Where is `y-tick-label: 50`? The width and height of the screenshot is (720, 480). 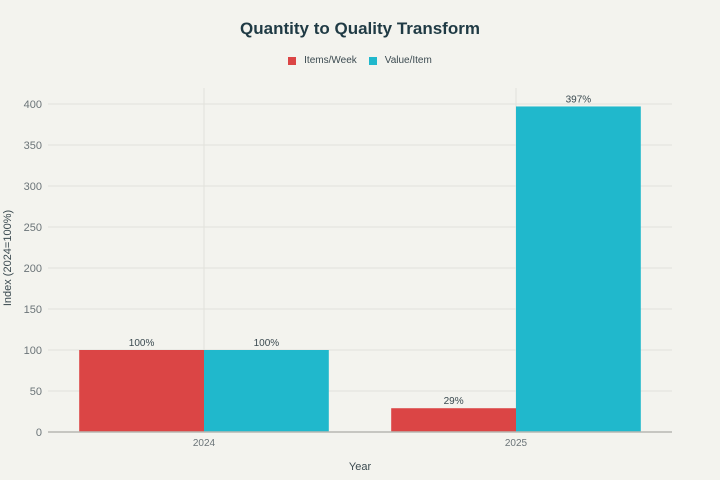 y-tick-label: 50 is located at coordinates (36, 392).